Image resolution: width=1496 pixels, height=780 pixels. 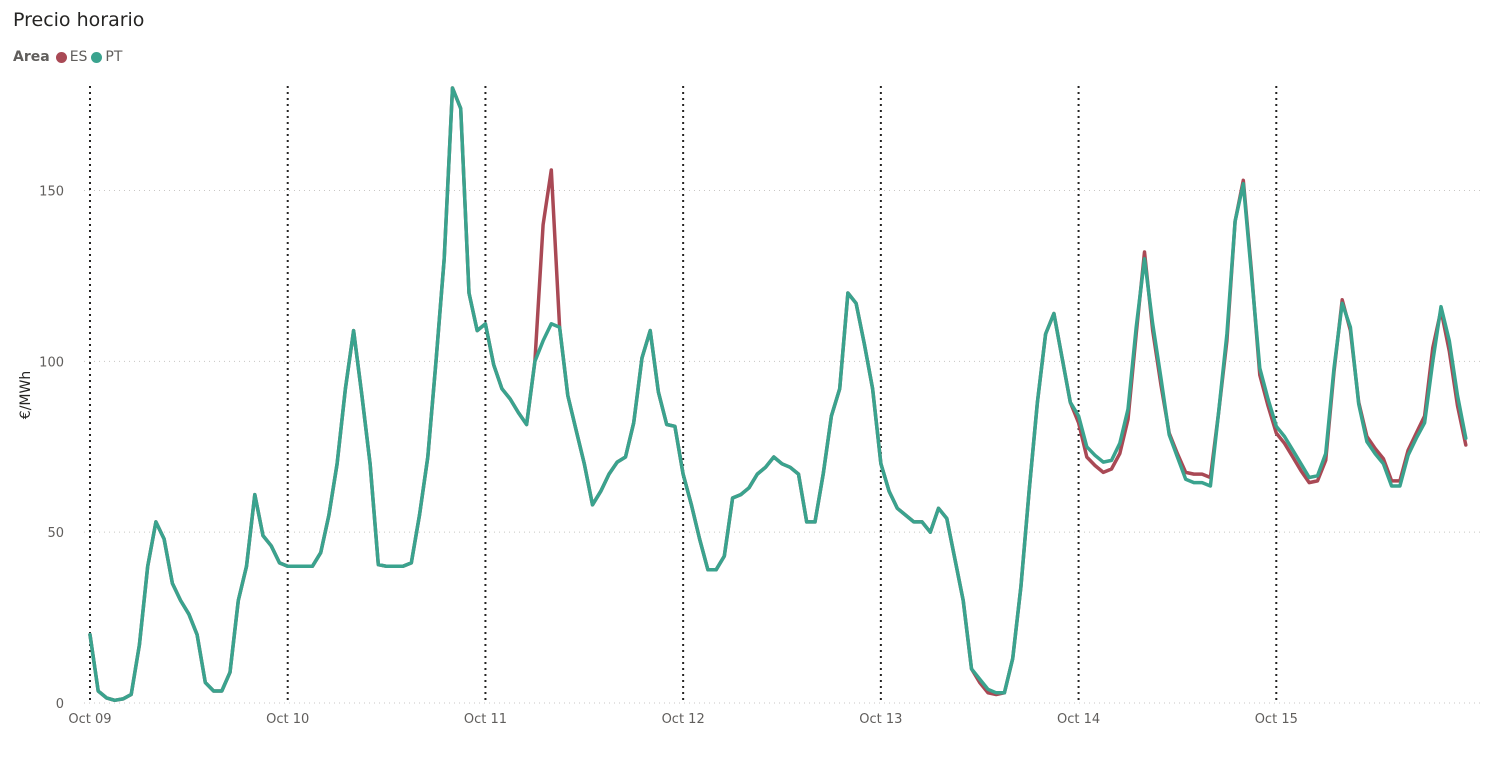 I want to click on y-tick-label: 0, so click(x=60, y=704).